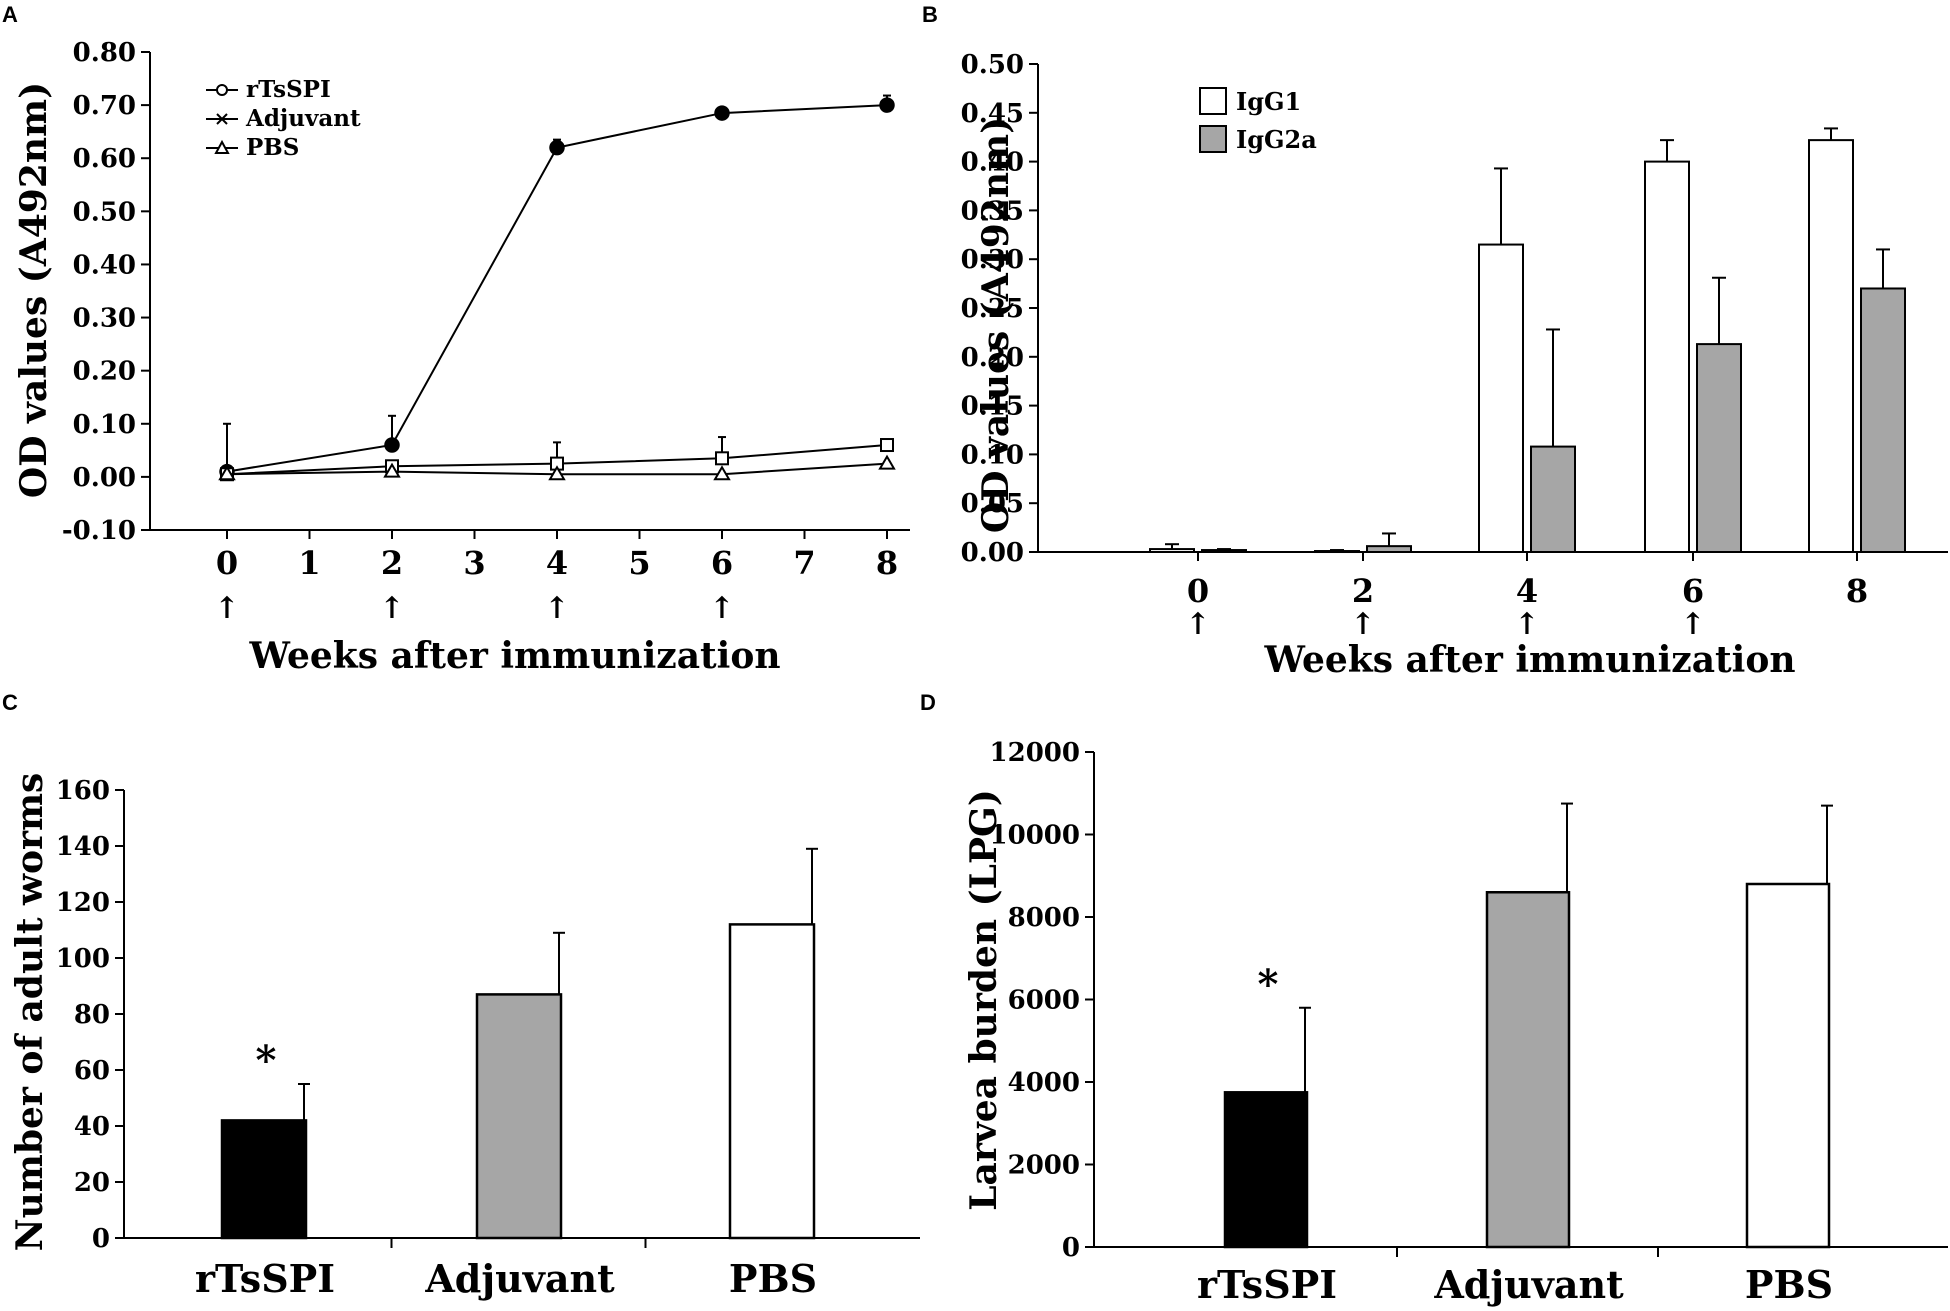 This screenshot has height=1311, width=1950. Describe the element at coordinates (992, 114) in the screenshot. I see `y-tick-label: 0.45` at that location.